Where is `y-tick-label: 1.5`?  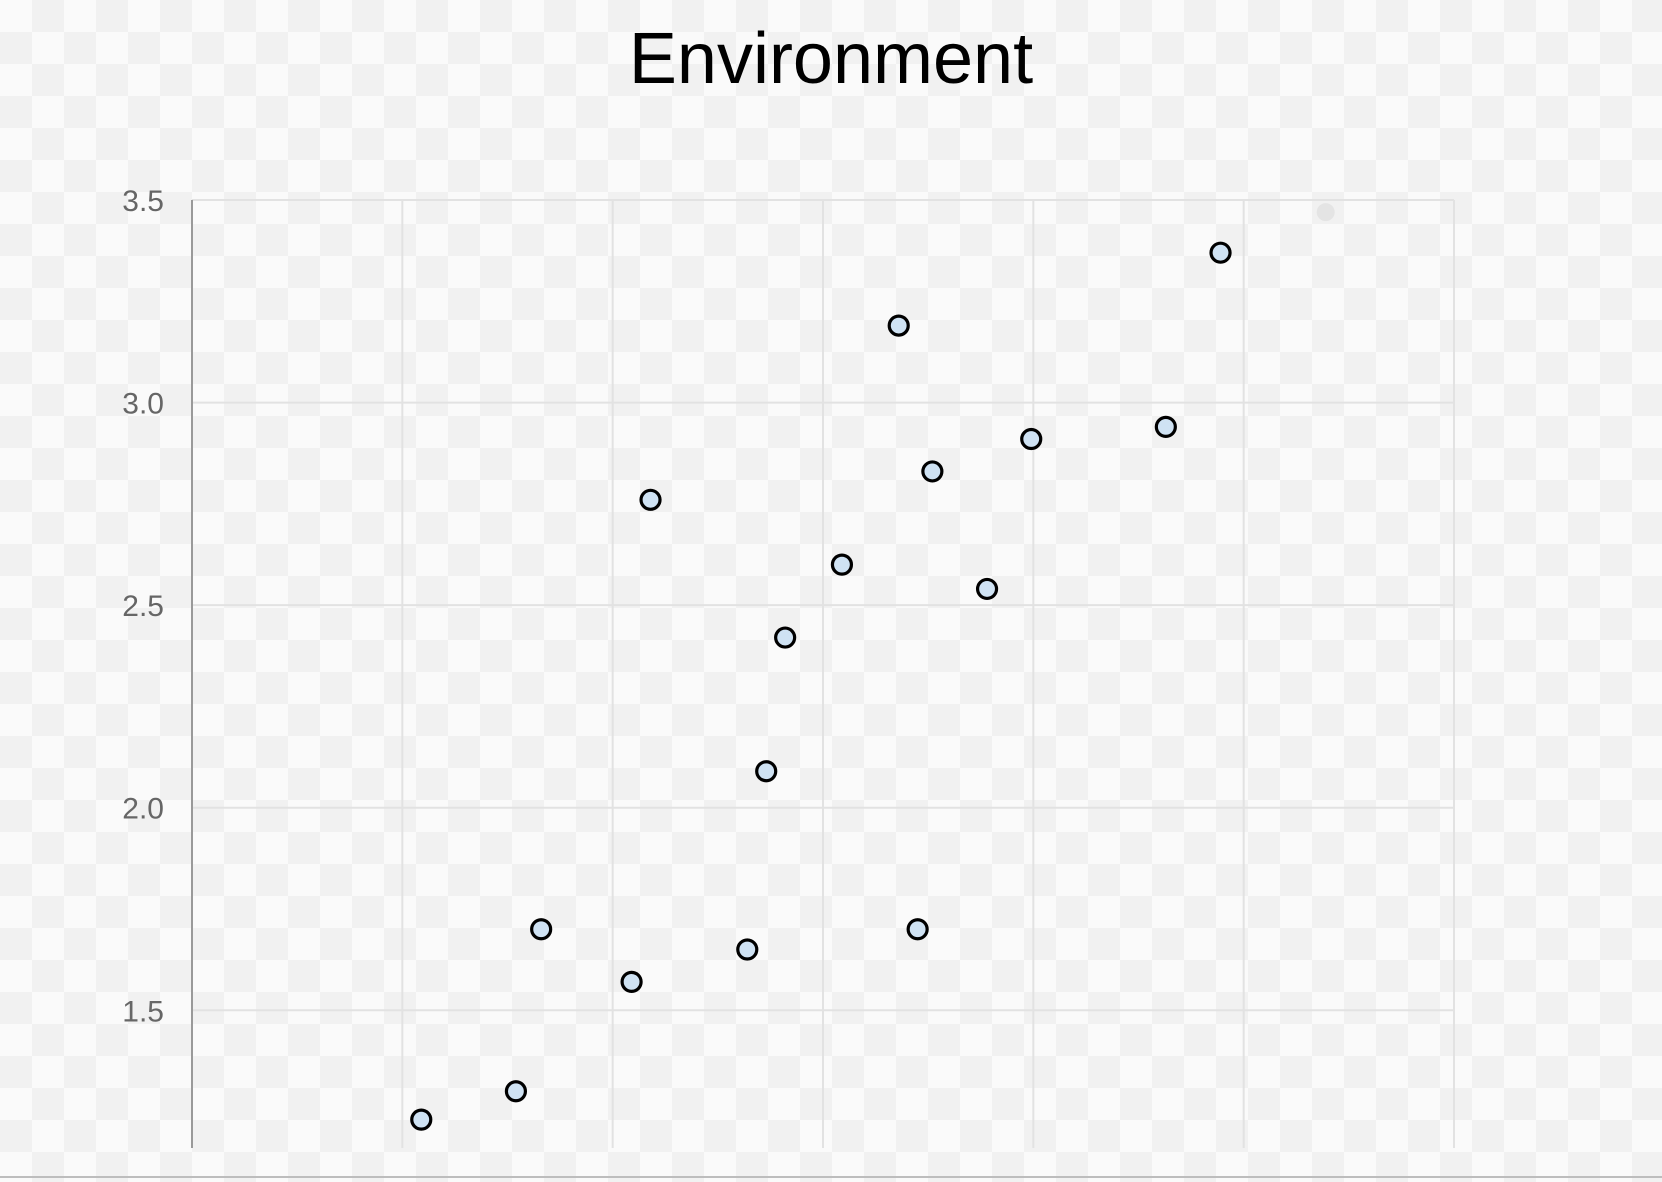 y-tick-label: 1.5 is located at coordinates (143, 1011).